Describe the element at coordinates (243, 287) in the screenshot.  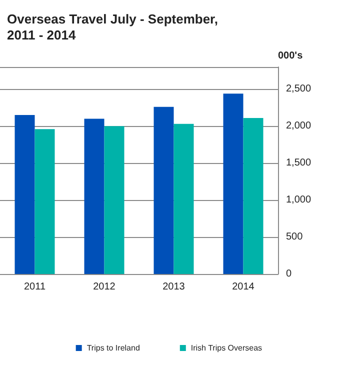
I see `x-tick-label: 2014` at that location.